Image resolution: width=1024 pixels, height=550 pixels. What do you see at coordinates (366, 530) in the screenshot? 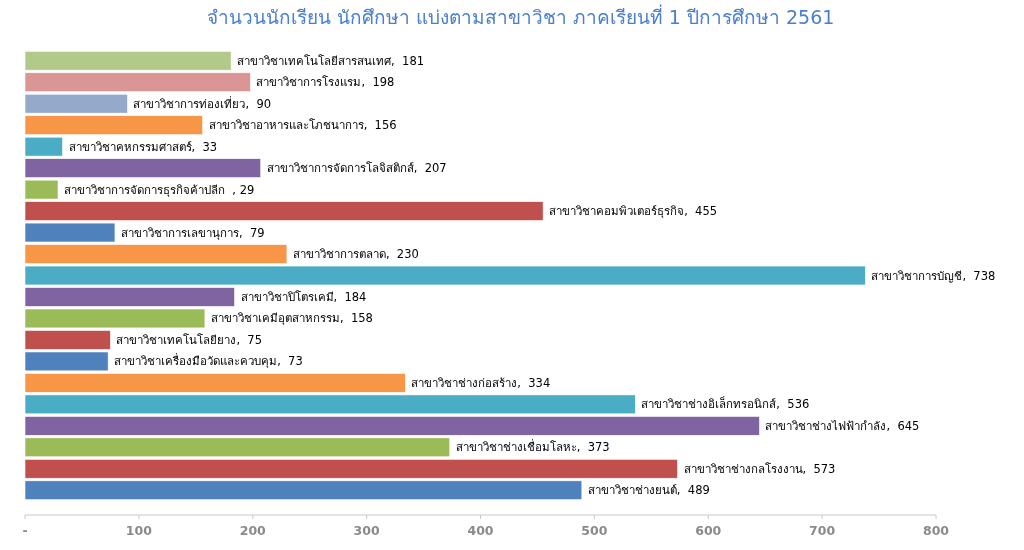
I see `xtick: 300` at bounding box center [366, 530].